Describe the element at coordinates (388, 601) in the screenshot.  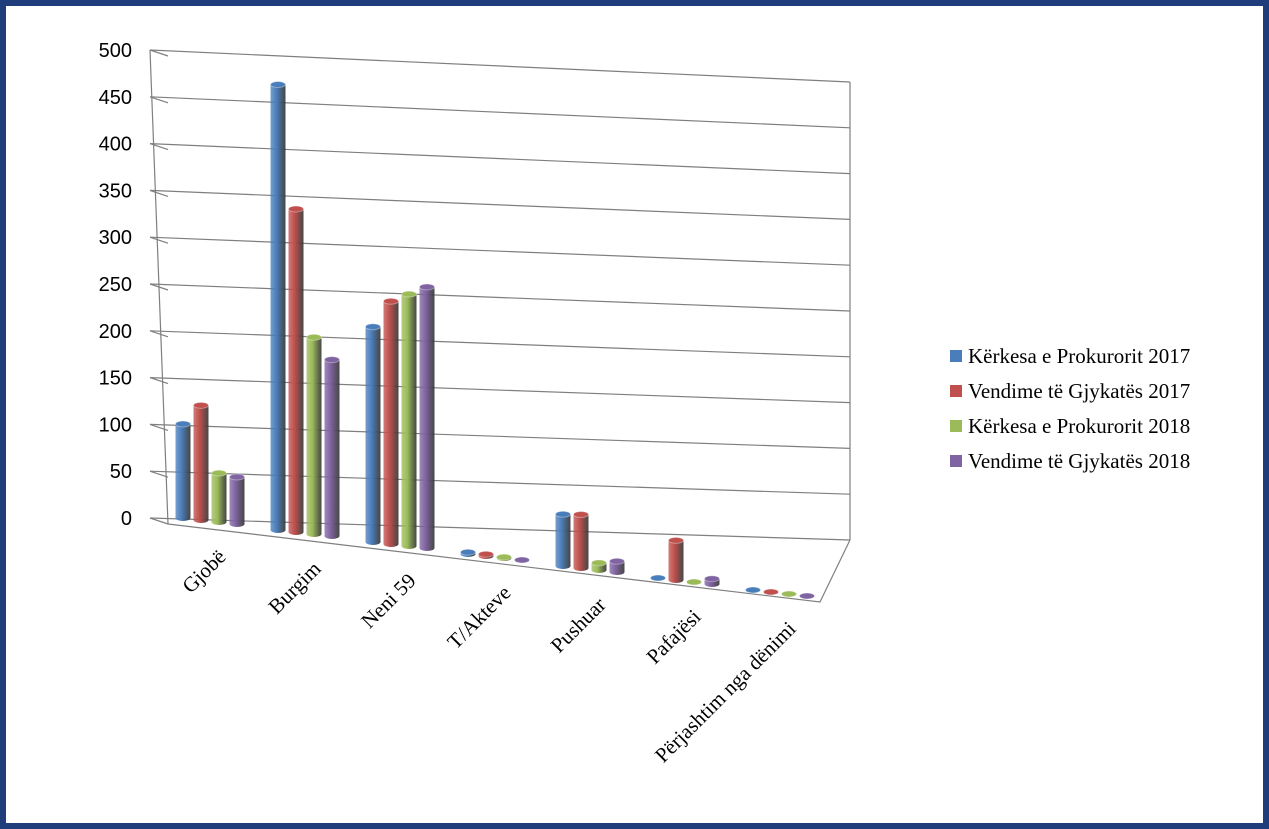
I see `x-tick-label-neni-59: Neni 59` at that location.